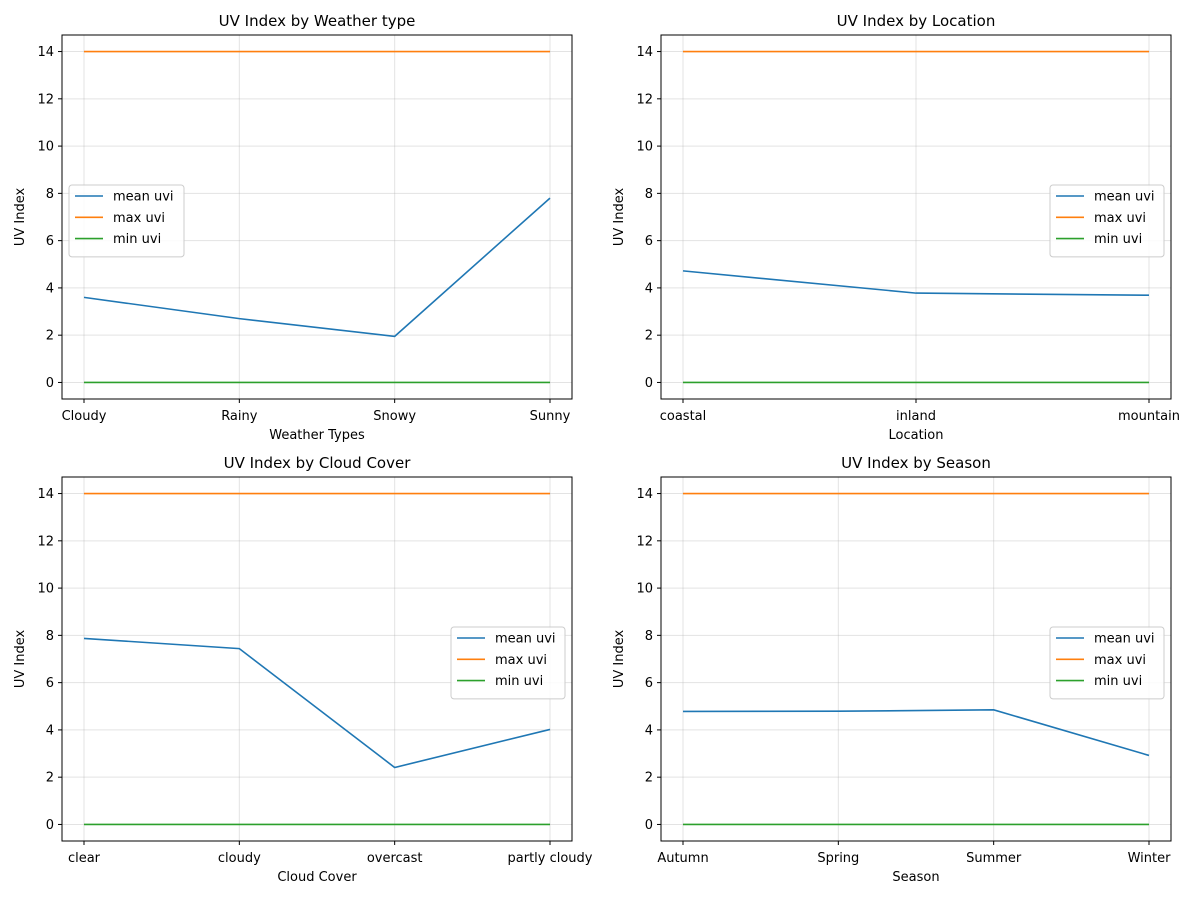 This screenshot has width=1200, height=900. Describe the element at coordinates (394, 416) in the screenshot. I see `x-tick-label: Snowy` at that location.